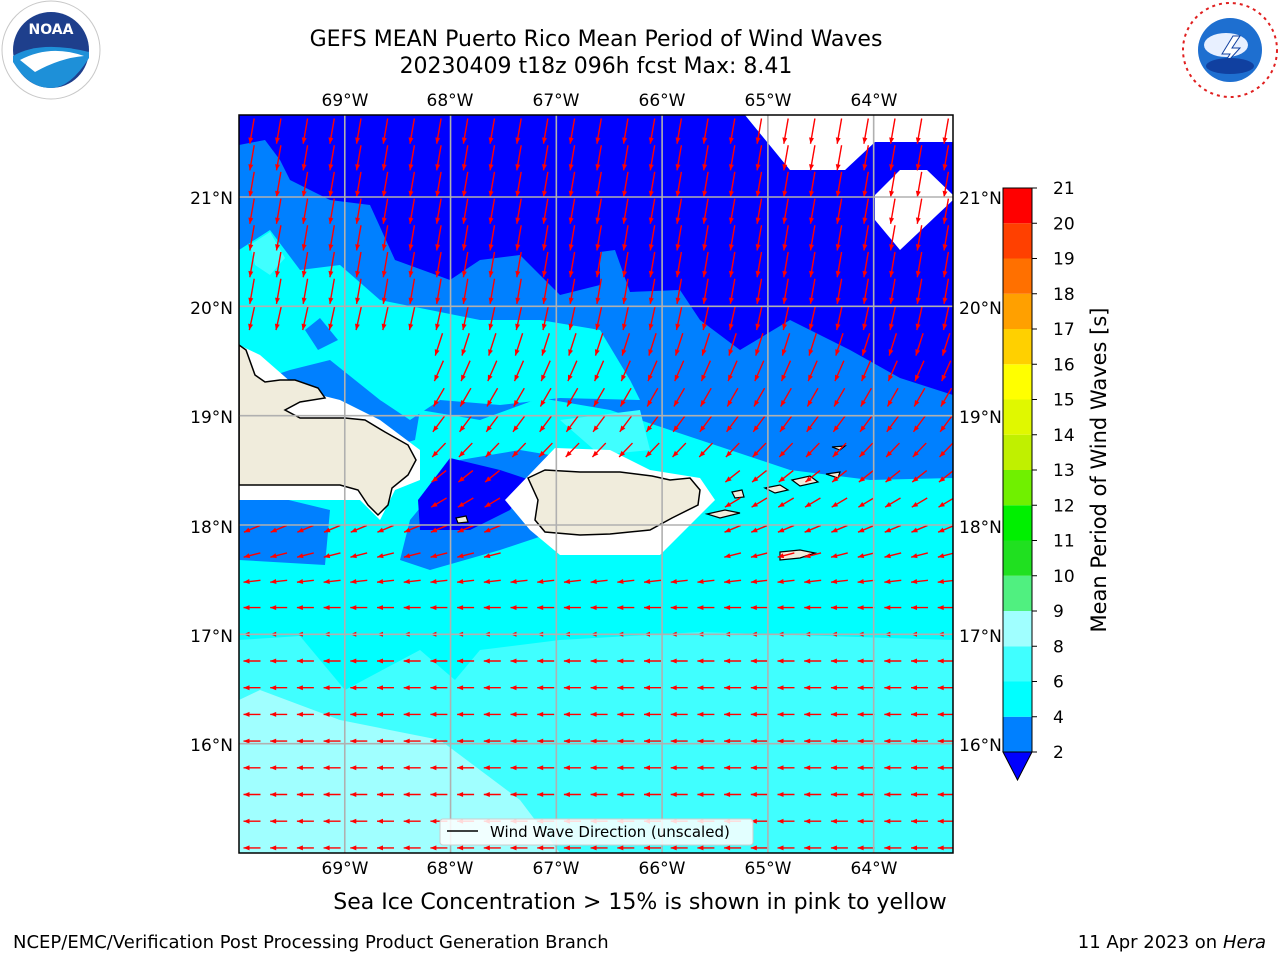  I want to click on colorbar-tick-label: 8, so click(1058, 647).